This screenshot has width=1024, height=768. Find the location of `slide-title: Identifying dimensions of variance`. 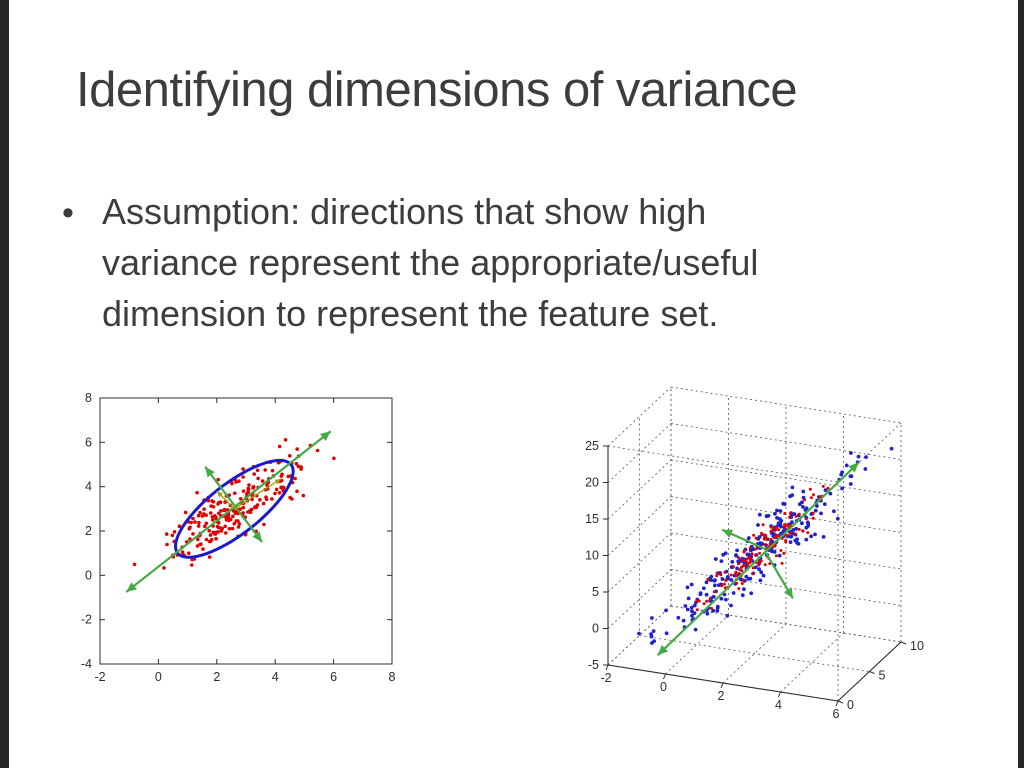

slide-title: Identifying dimensions of variance is located at coordinates (437, 90).